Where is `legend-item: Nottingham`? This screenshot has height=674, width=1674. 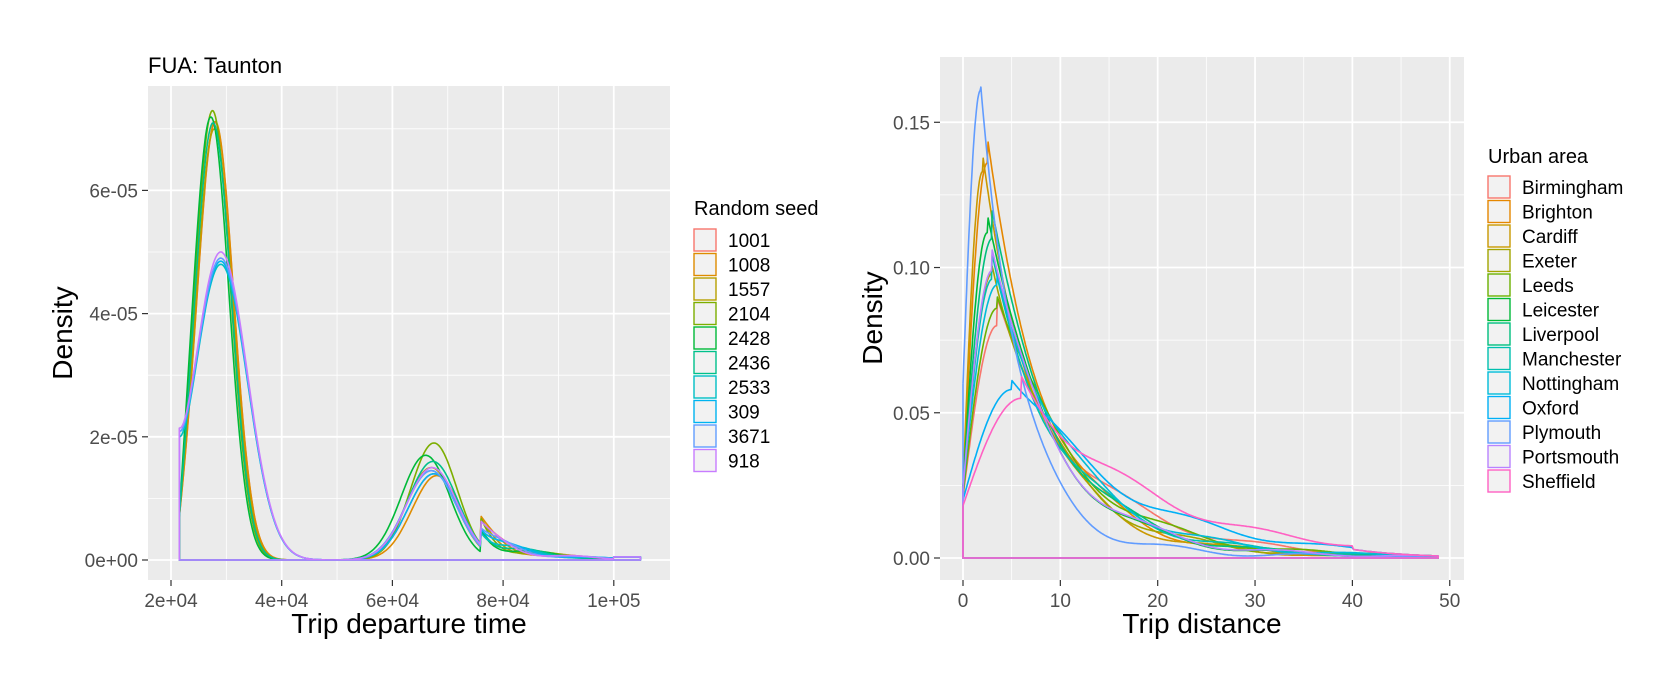
legend-item: Nottingham is located at coordinates (1553, 383).